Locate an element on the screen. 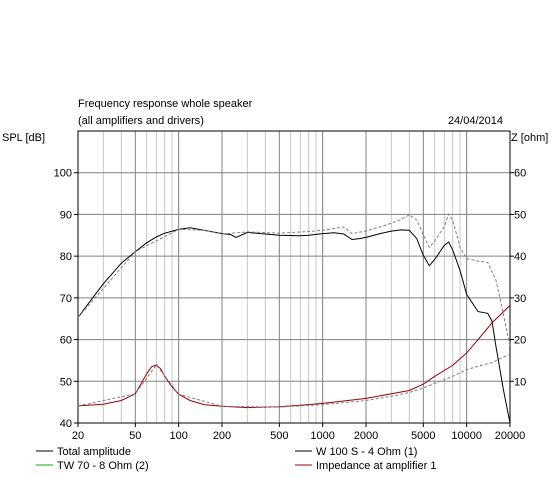  y2-tick-label: 50 is located at coordinates (520, 215).